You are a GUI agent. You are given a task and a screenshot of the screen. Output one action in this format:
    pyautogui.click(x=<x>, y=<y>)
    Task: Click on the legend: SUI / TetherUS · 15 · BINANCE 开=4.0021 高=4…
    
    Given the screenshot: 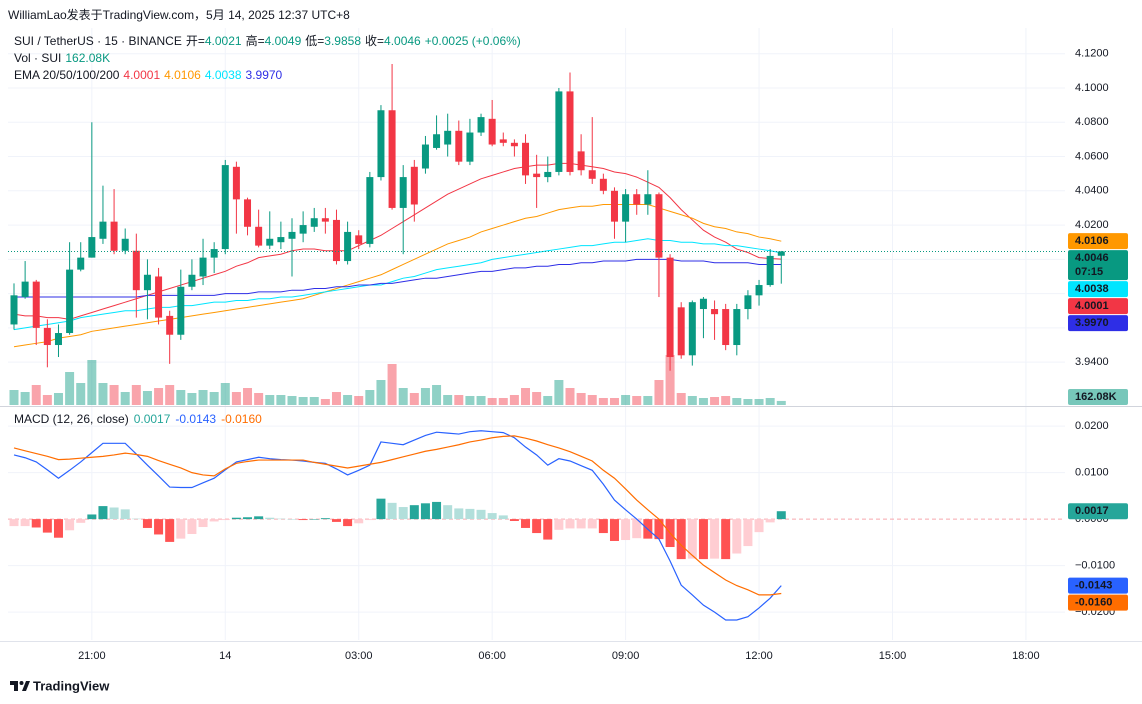 What is the action you would take?
    pyautogui.click(x=269, y=58)
    